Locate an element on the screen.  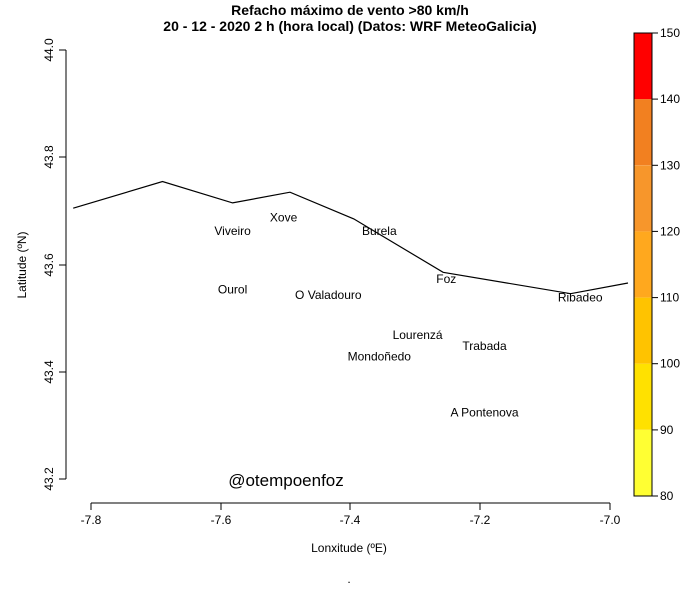
colorbar-ticks: 80 90 100 110 120 130 140 150 is located at coordinates (666, 264).